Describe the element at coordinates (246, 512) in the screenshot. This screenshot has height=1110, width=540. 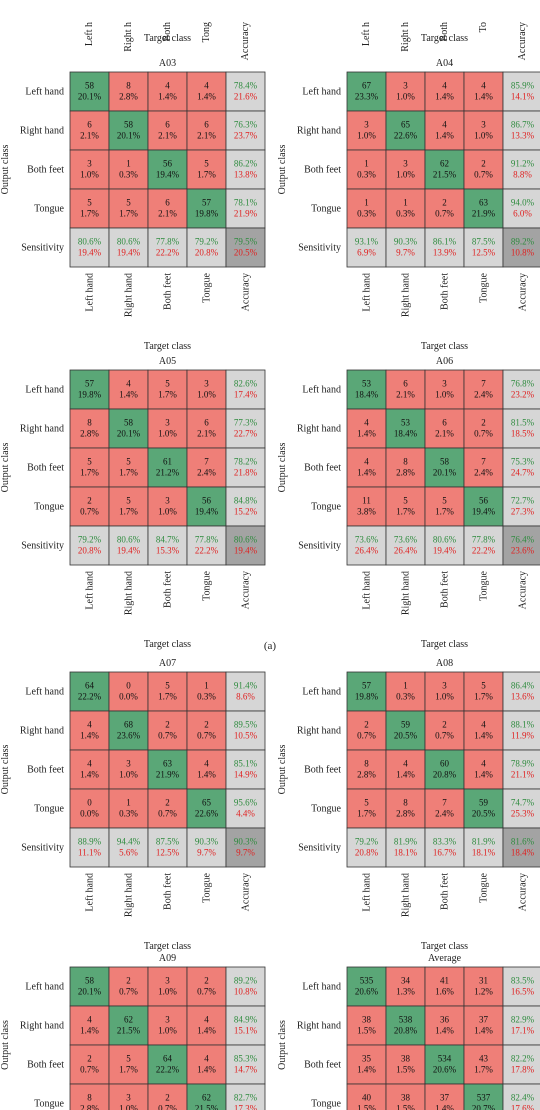
I see `cell-percent: 15.2%` at that location.